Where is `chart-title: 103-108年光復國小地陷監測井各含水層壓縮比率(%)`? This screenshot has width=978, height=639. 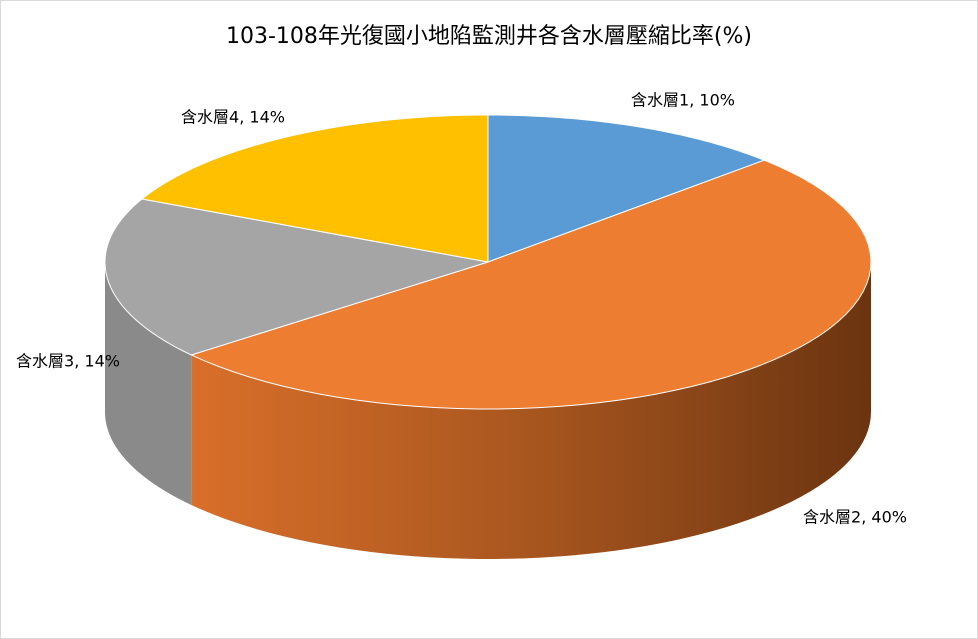 chart-title: 103-108年光復國小地陷監測井各含水層壓縮比率(%) is located at coordinates (489, 36).